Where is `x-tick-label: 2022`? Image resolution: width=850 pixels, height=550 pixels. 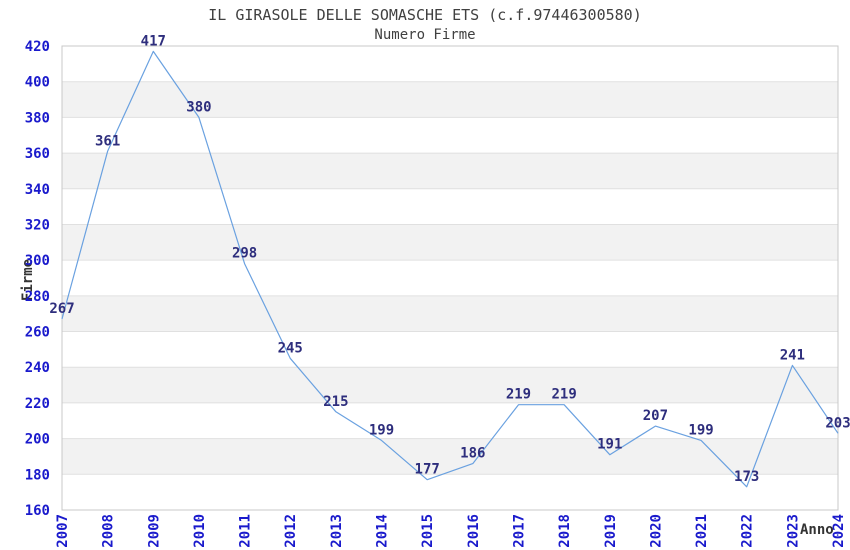
x-tick-label: 2022 is located at coordinates (748, 531).